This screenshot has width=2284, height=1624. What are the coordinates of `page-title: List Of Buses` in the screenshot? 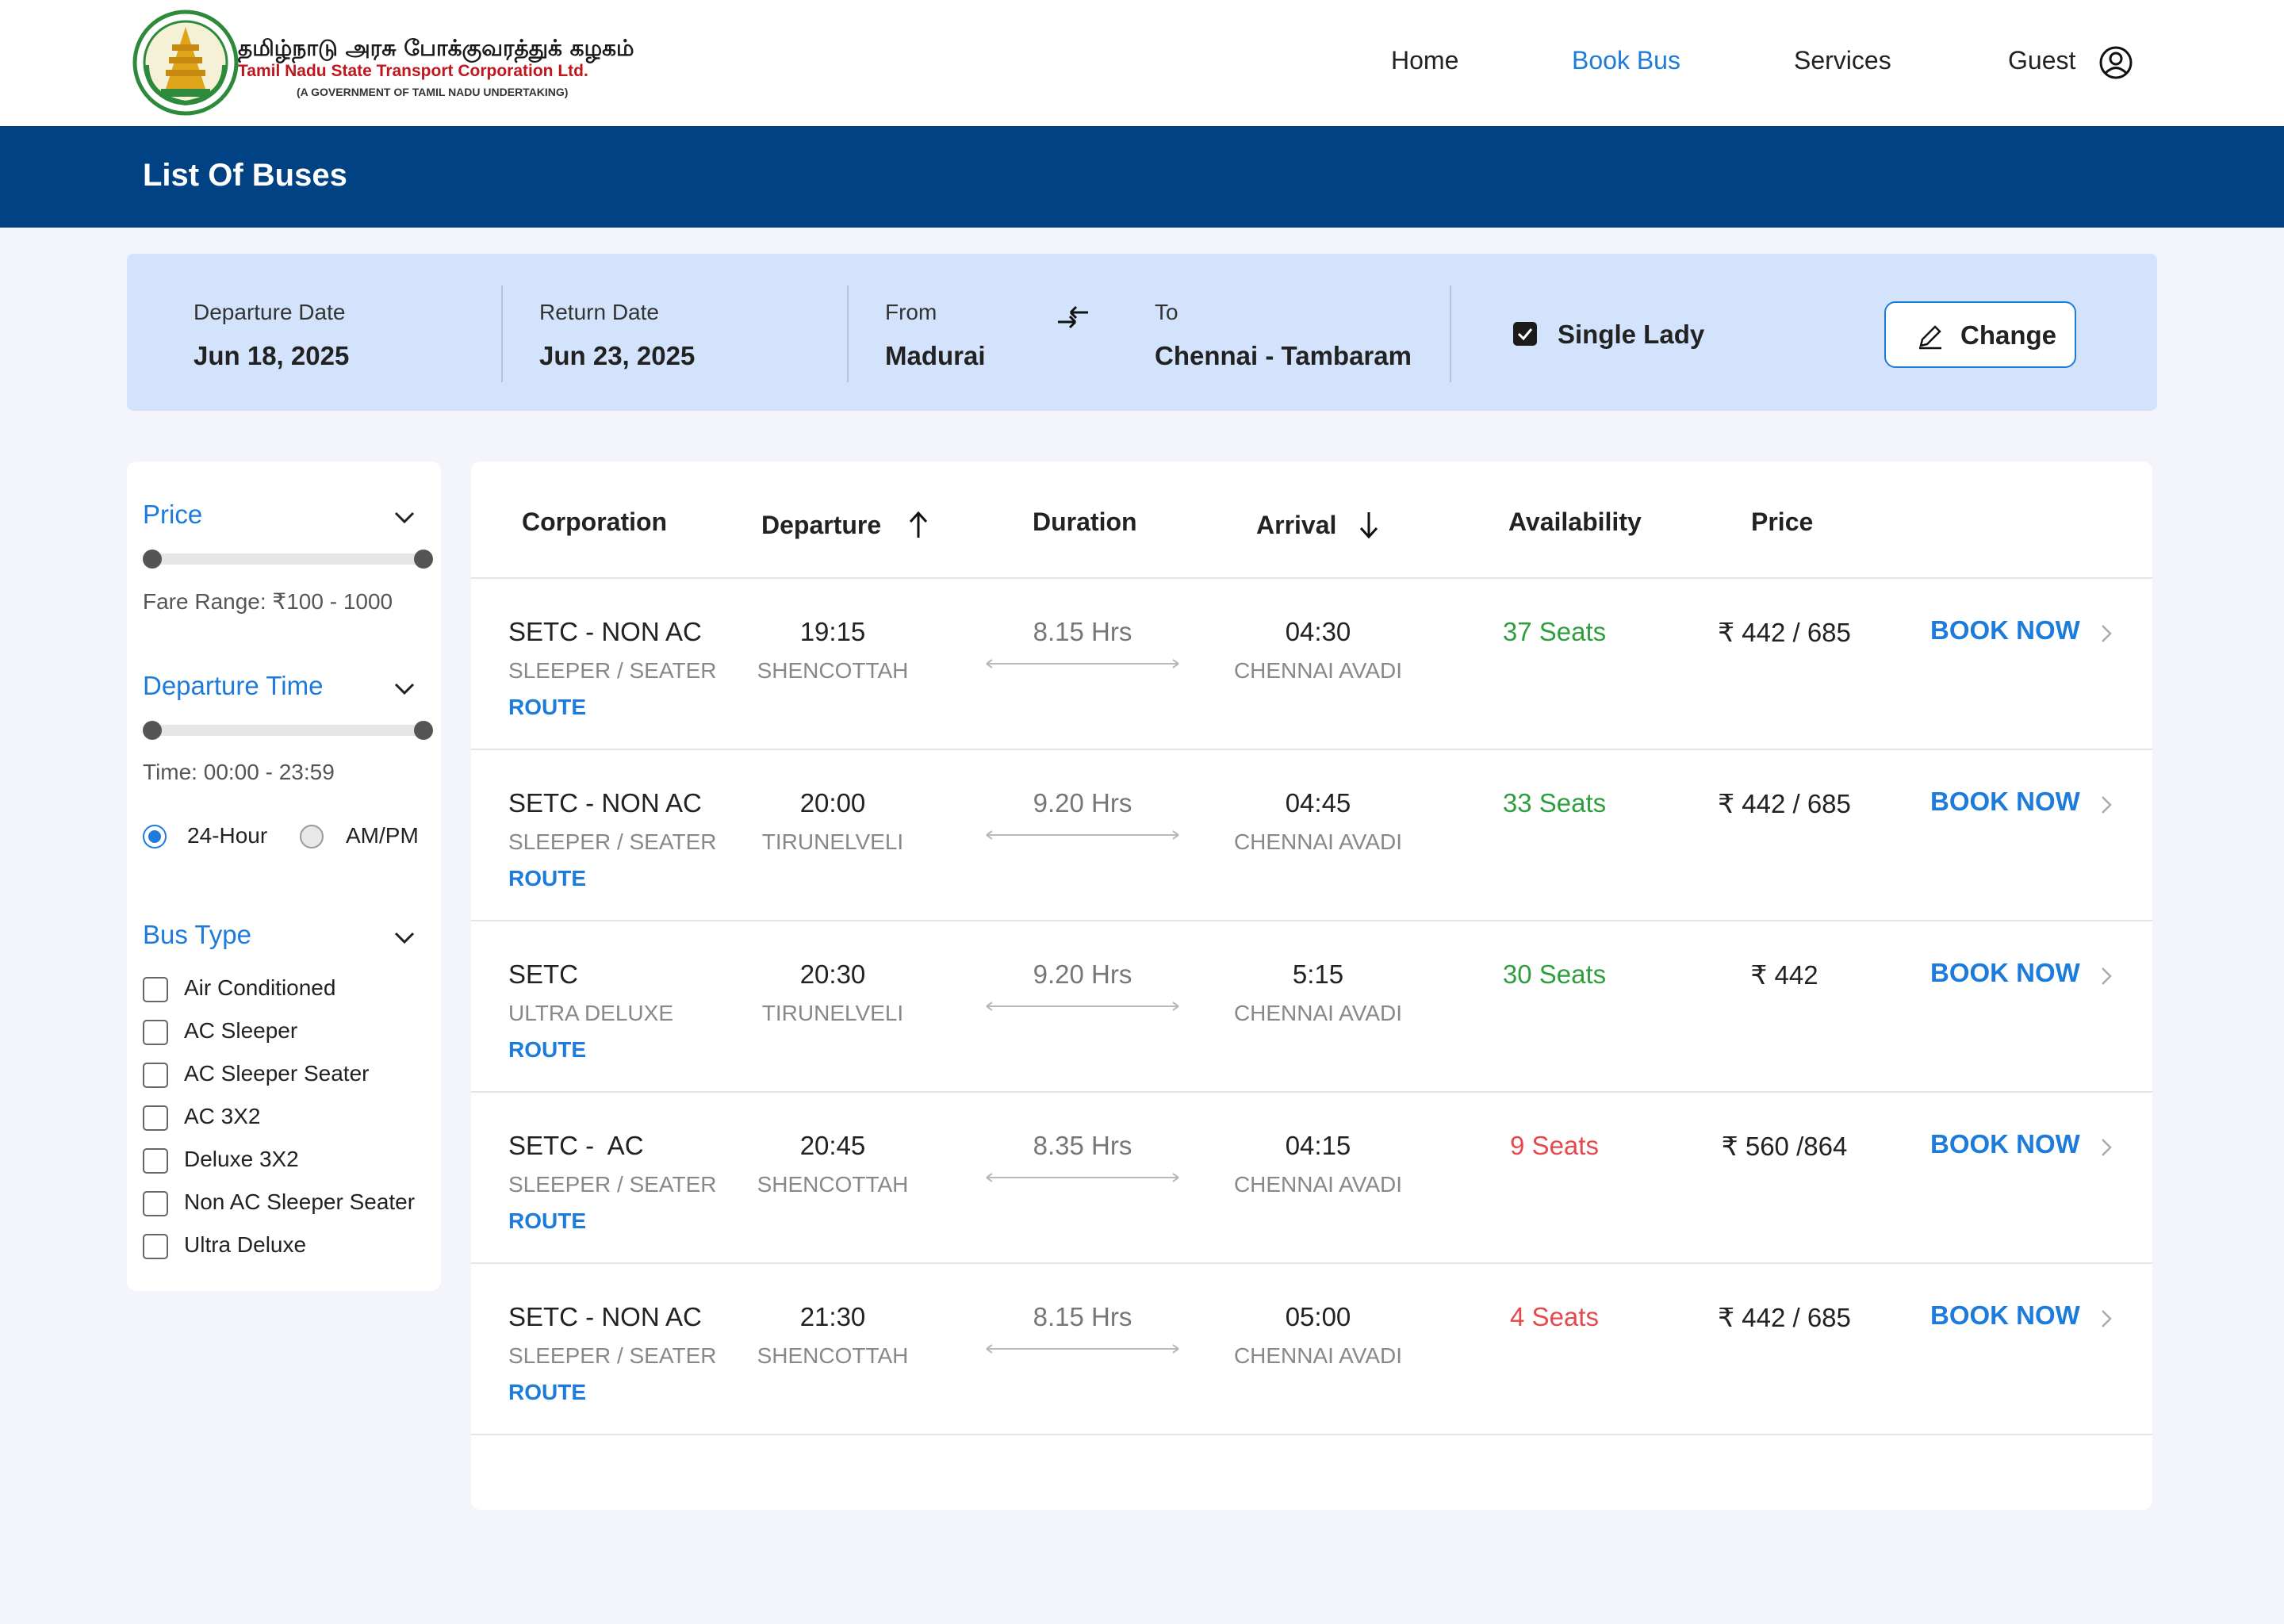 It's located at (245, 175).